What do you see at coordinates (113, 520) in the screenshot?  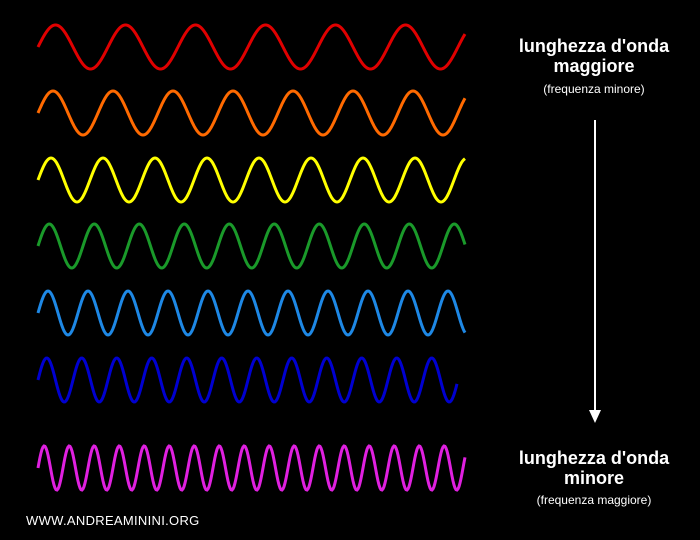 I see `footer: WWW.ANDREAMININI.ORG` at bounding box center [113, 520].